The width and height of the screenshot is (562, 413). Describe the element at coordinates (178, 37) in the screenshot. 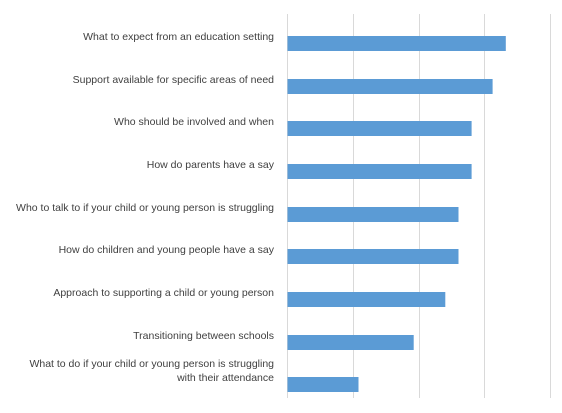

I see `category-label: What to expect from an education setting` at that location.